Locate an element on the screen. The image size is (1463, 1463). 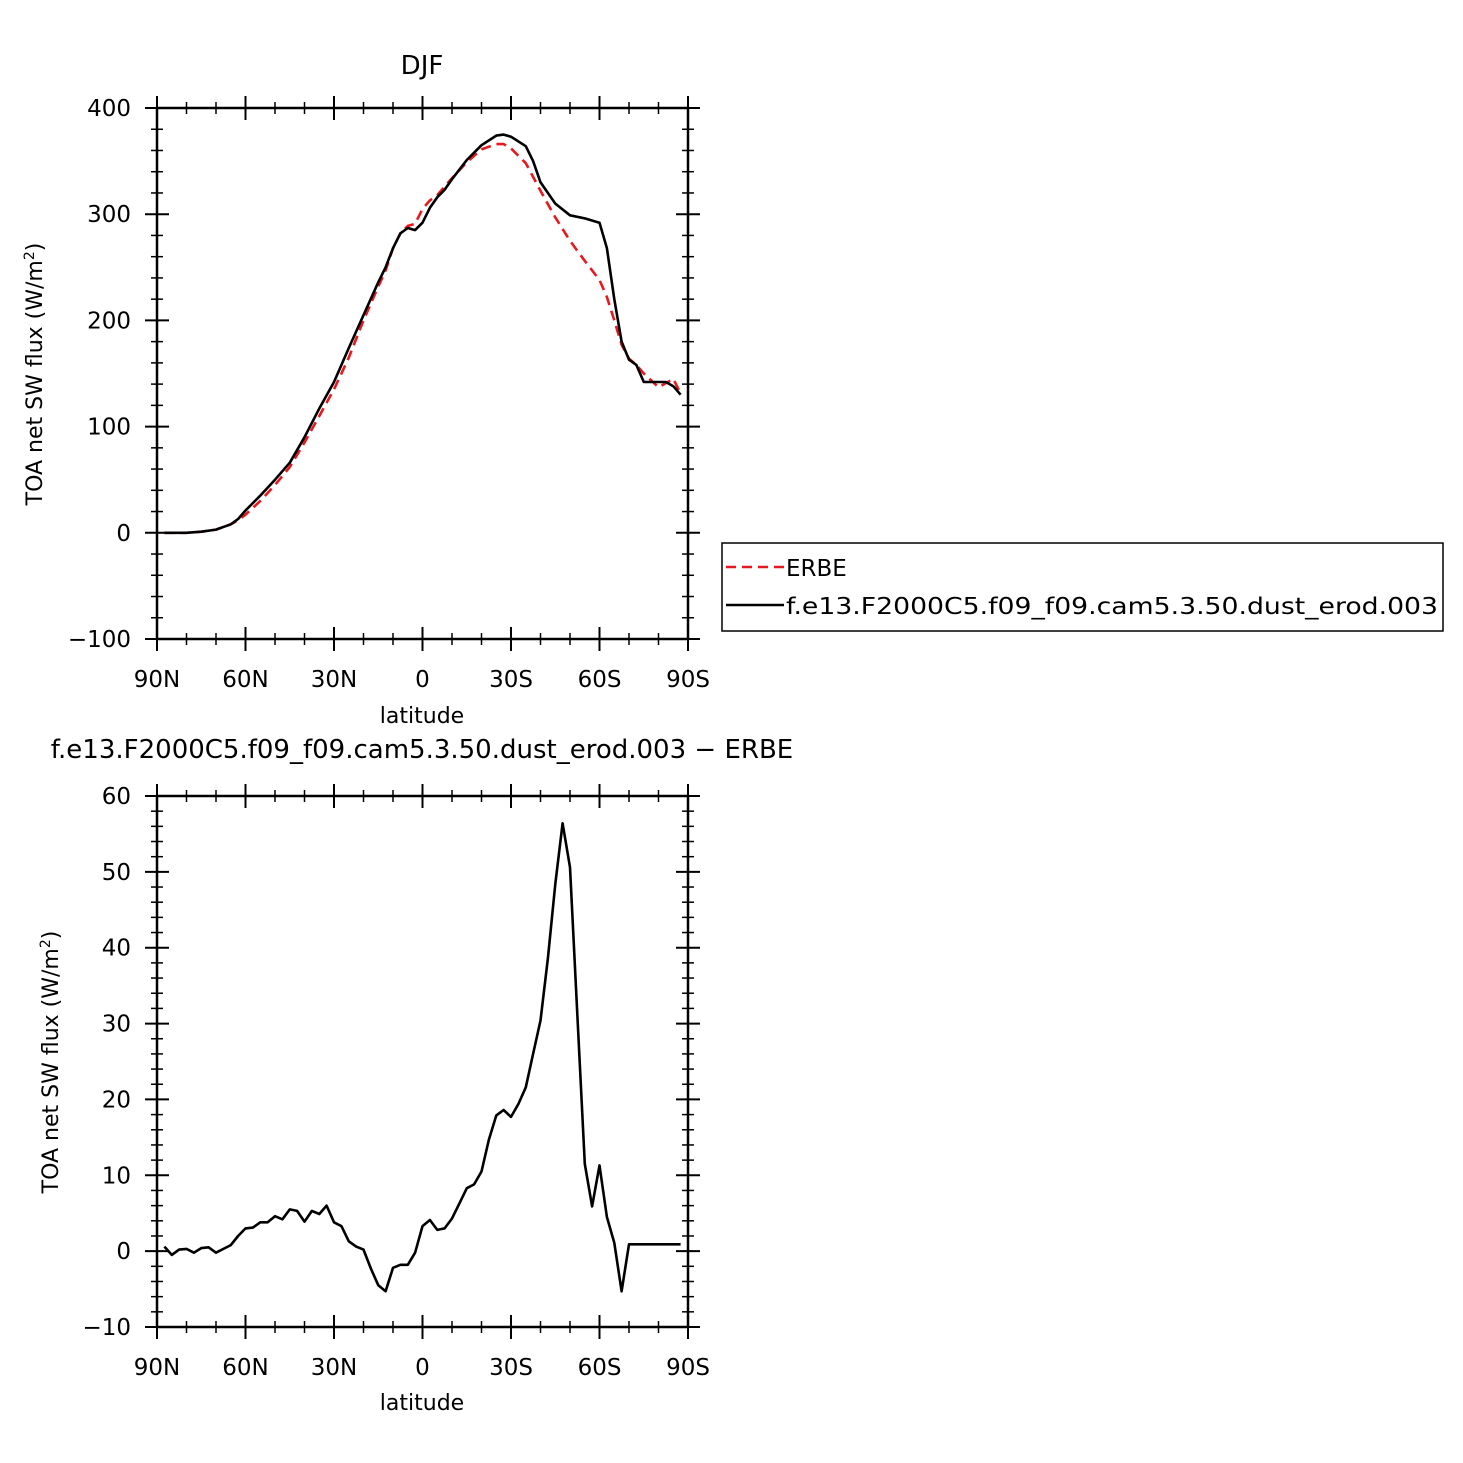
y-tick-label: 20 is located at coordinates (116, 1100).